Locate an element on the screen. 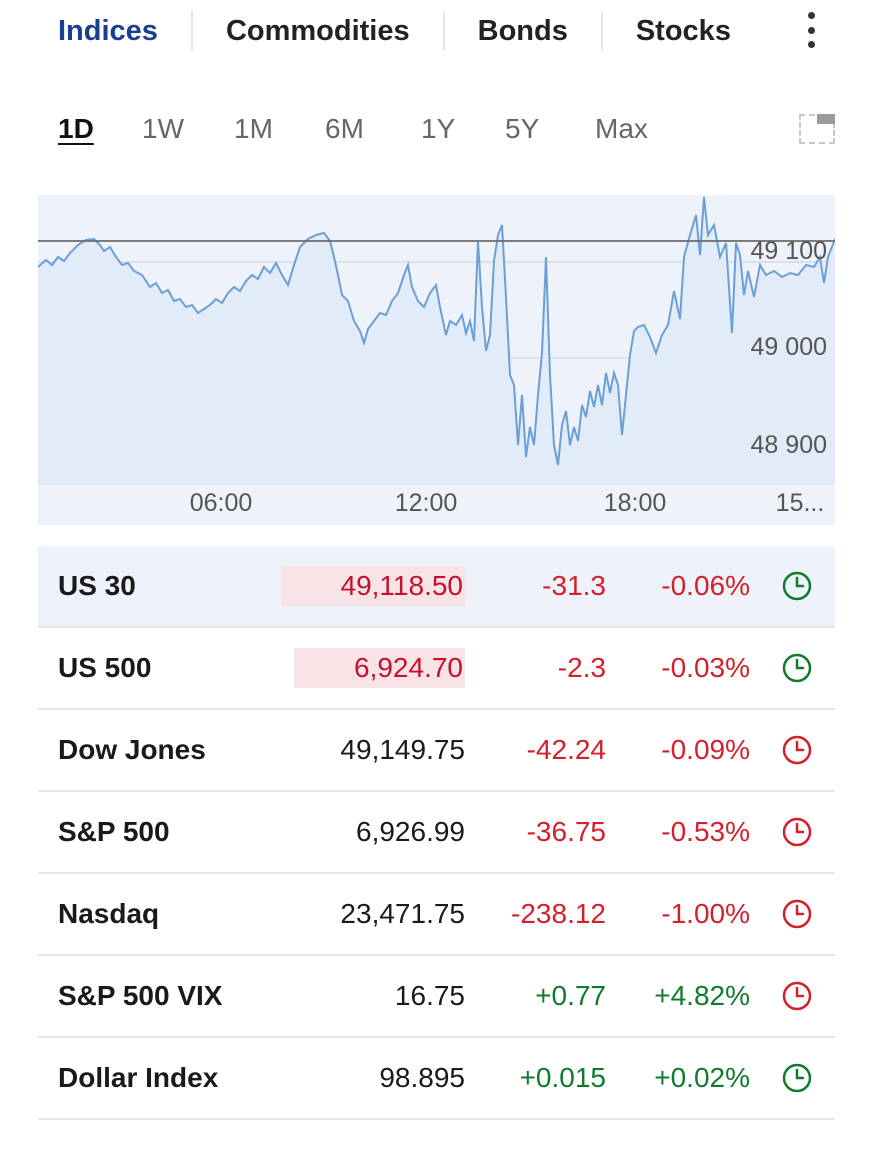 The height and width of the screenshot is (1153, 870). quote-row: S&P 500 6,926.99 -36.75 -0.53% is located at coordinates (436, 833).